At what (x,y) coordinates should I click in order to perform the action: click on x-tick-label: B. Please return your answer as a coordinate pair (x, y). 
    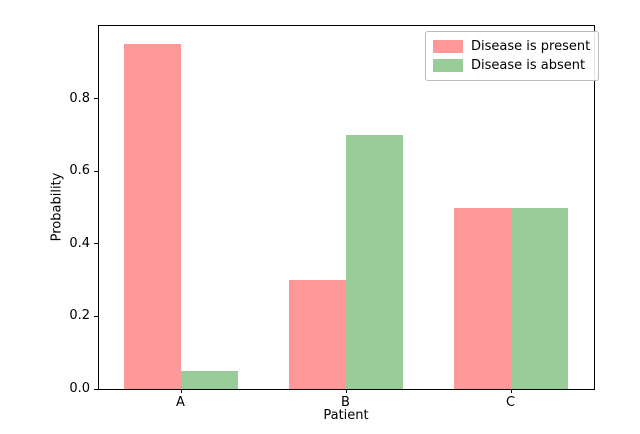
    Looking at the image, I should click on (345, 402).